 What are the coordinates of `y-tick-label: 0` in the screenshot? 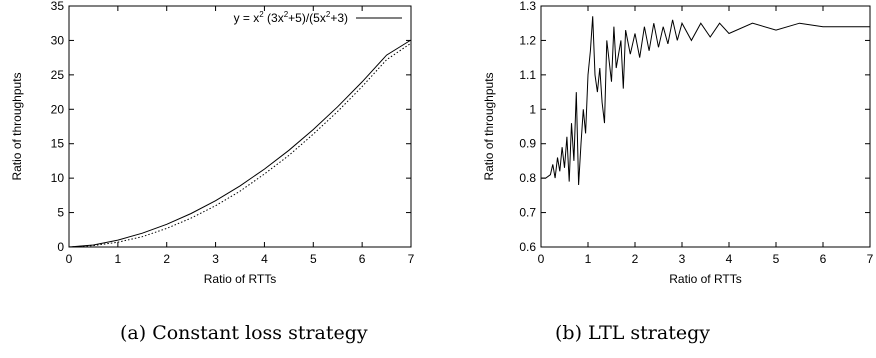 It's located at (60, 247).